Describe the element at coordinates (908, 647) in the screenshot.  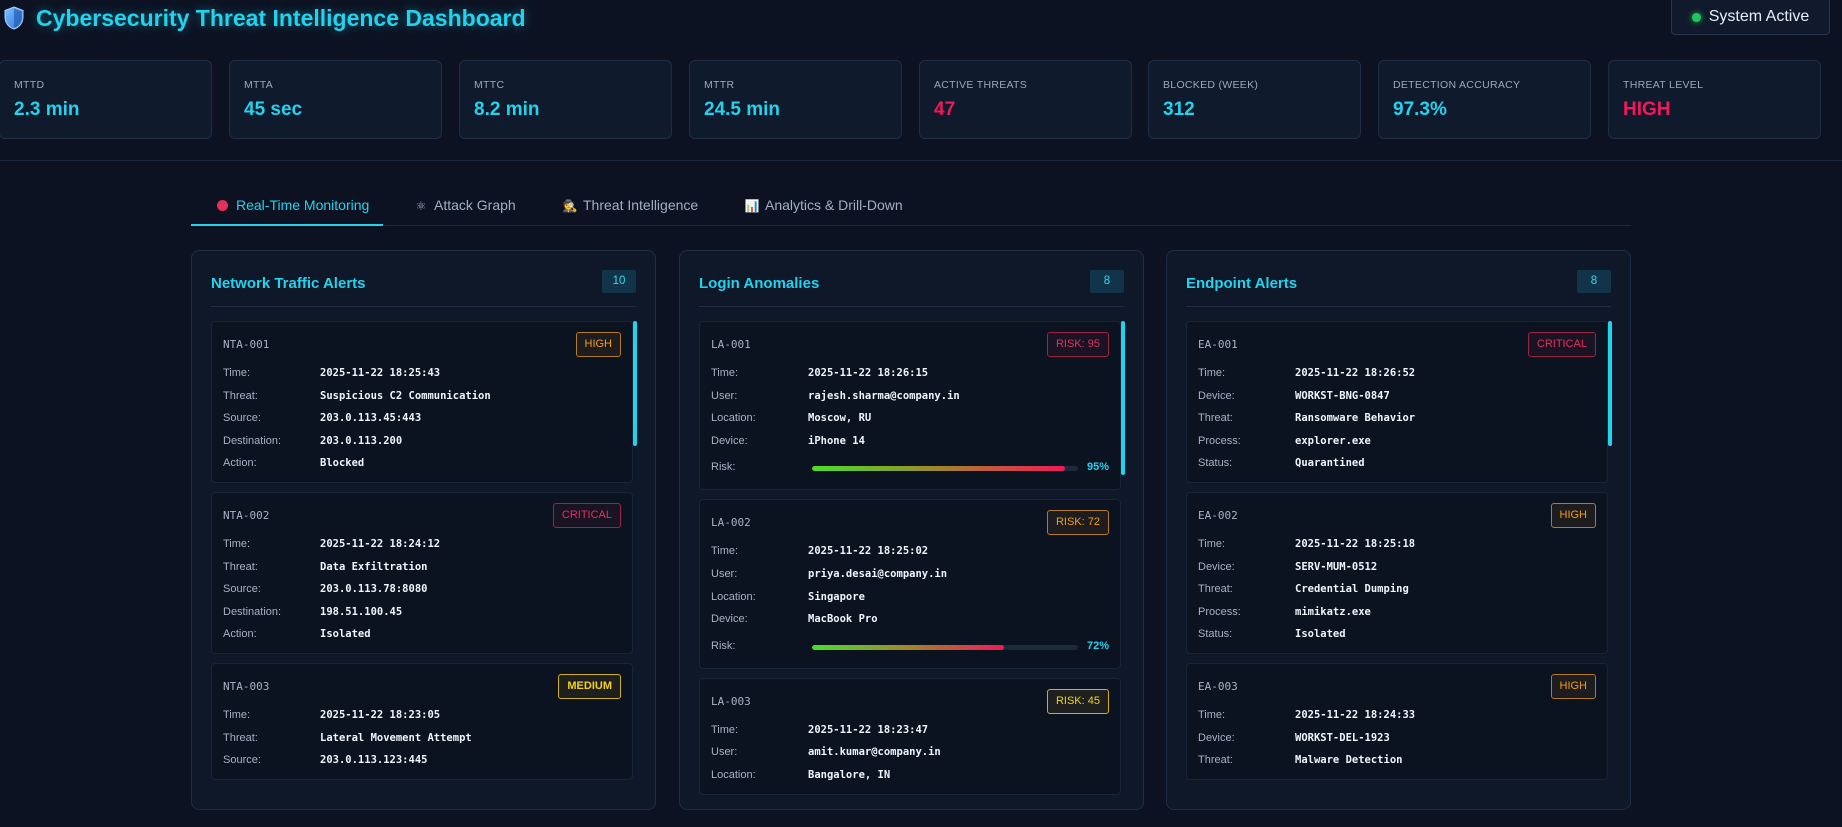
I see `risk-bar-fill` at that location.